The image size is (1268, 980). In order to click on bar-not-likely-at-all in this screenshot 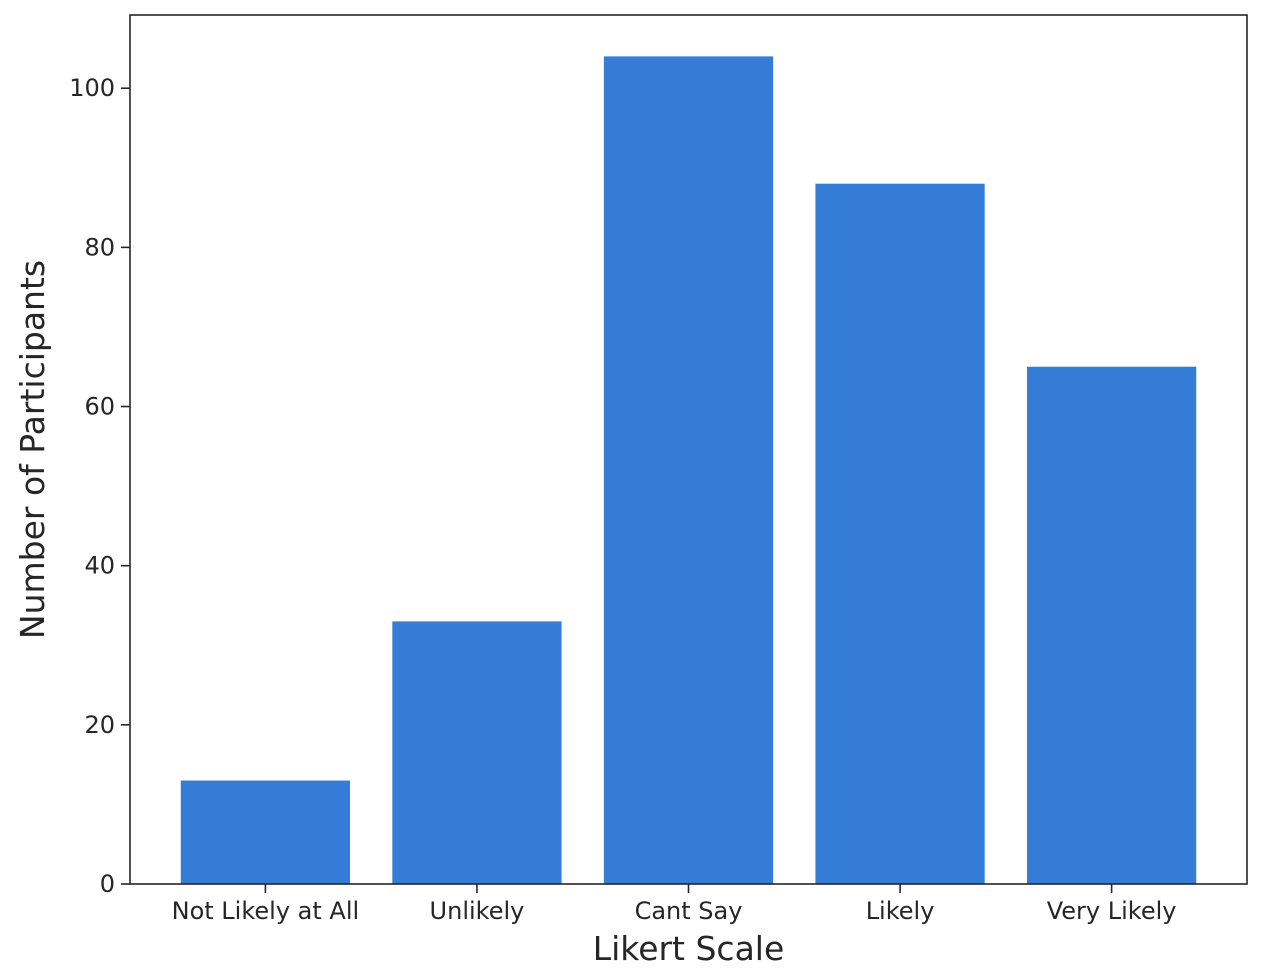, I will do `click(265, 832)`.